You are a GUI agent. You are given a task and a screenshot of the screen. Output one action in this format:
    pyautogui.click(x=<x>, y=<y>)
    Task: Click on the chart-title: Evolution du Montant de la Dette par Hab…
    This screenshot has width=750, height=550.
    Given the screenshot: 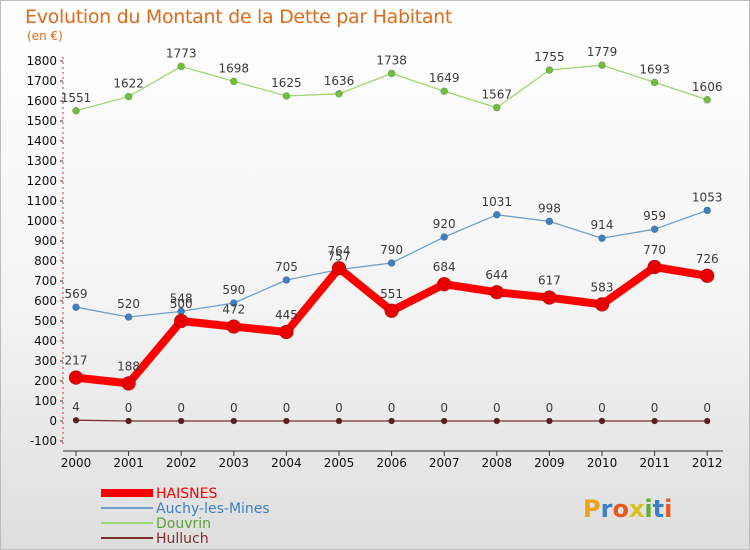 What is the action you would take?
    pyautogui.click(x=239, y=17)
    